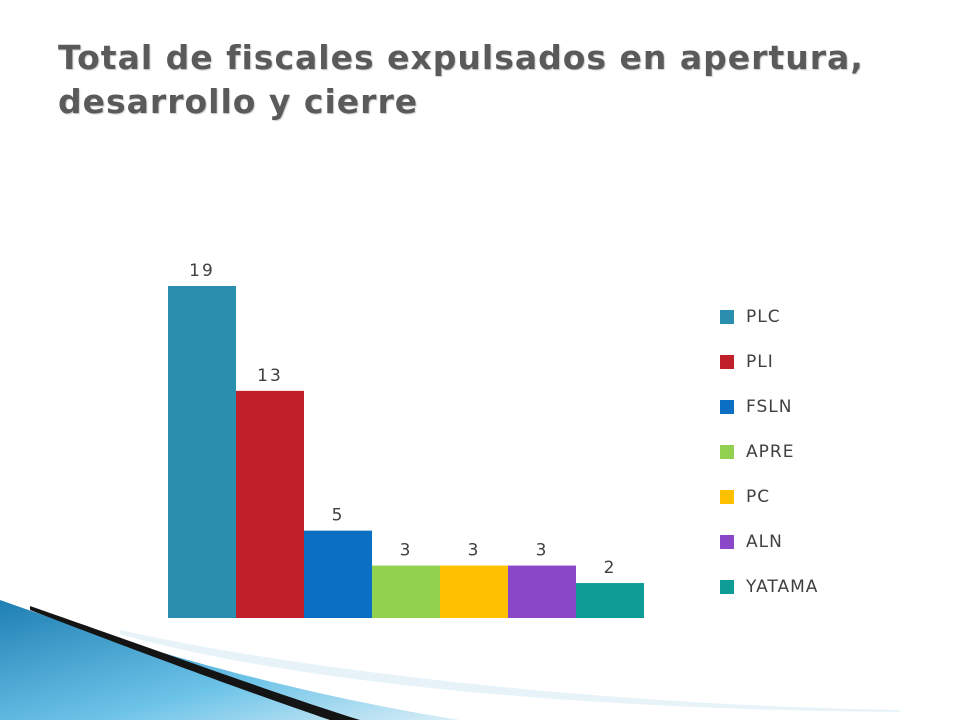 This screenshot has width=960, height=720. I want to click on legend-label: FSLN, so click(769, 406).